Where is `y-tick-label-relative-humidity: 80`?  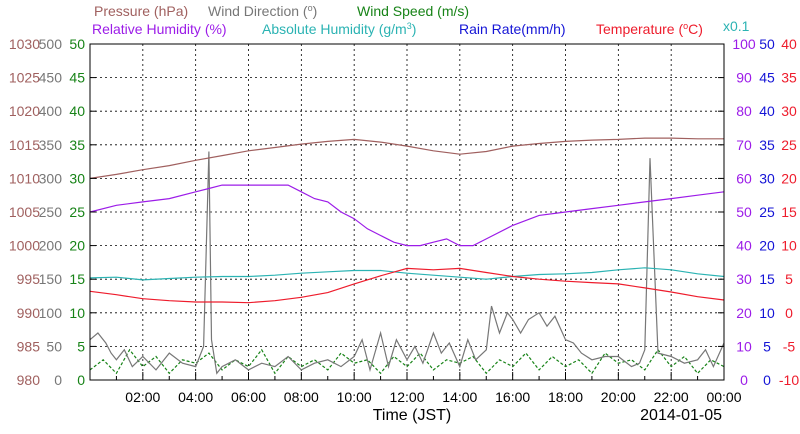 y-tick-label-relative-humidity: 80 is located at coordinates (744, 111).